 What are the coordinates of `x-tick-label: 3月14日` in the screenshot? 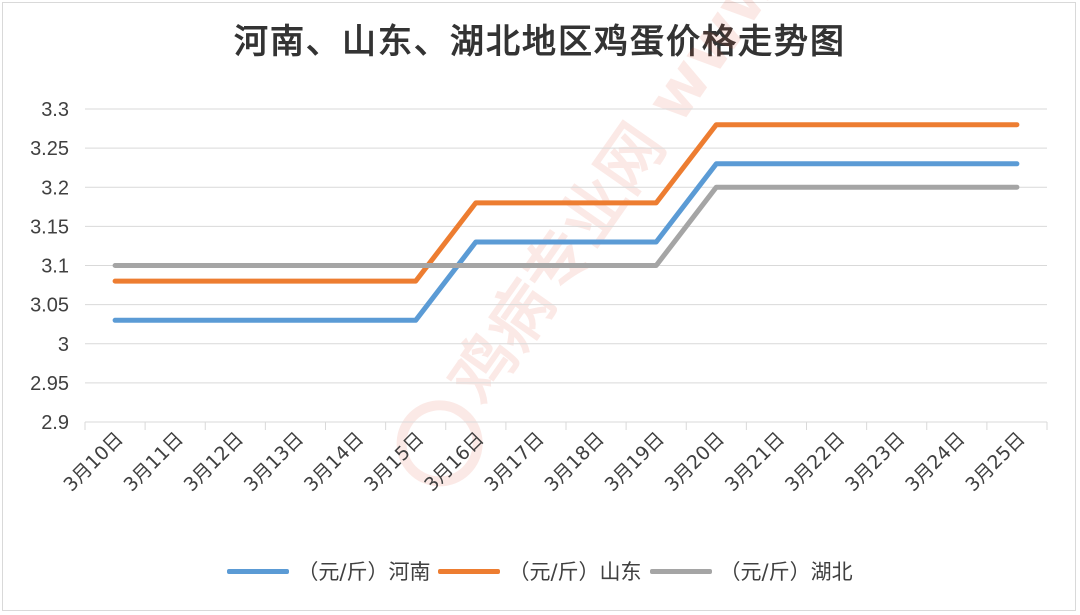 It's located at (334, 462).